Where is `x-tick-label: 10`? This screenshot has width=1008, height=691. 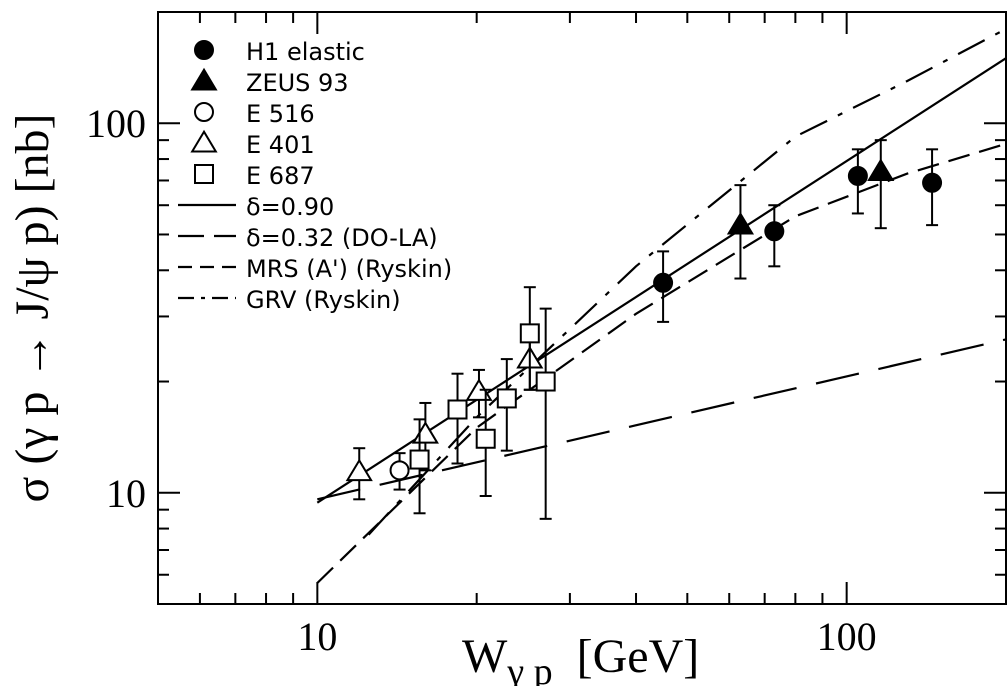 x-tick-label: 10 is located at coordinates (317, 636).